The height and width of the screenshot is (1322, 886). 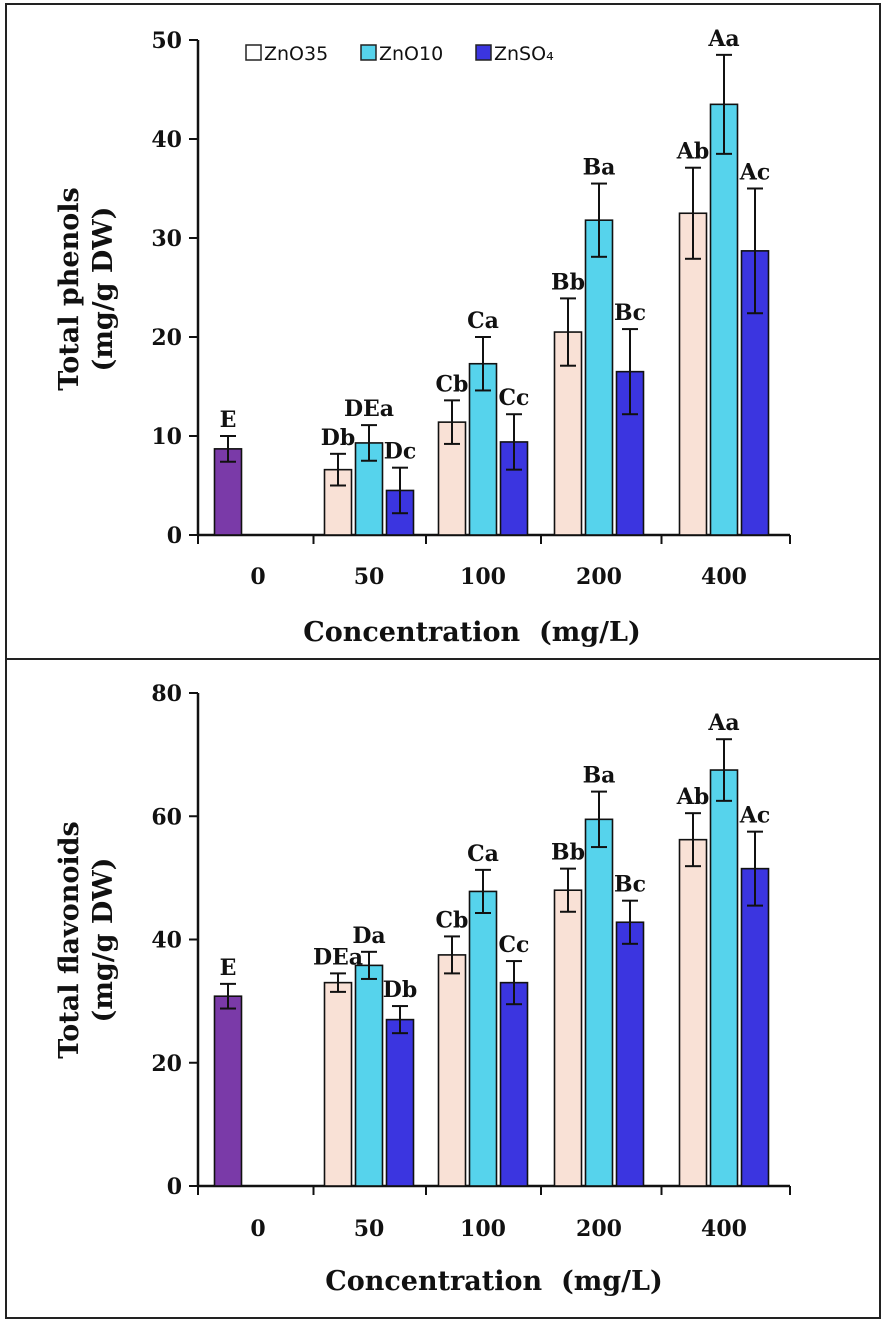 I want to click on flavonoids-x-tick-label: 0, so click(x=257, y=1229).